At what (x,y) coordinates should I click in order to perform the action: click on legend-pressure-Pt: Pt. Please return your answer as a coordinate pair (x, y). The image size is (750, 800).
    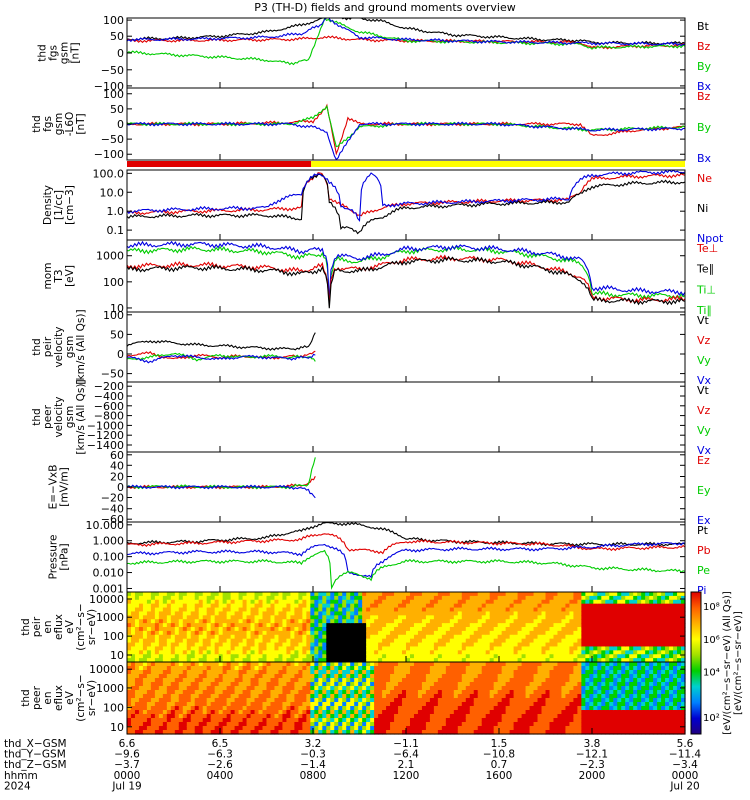
    Looking at the image, I should click on (703, 530).